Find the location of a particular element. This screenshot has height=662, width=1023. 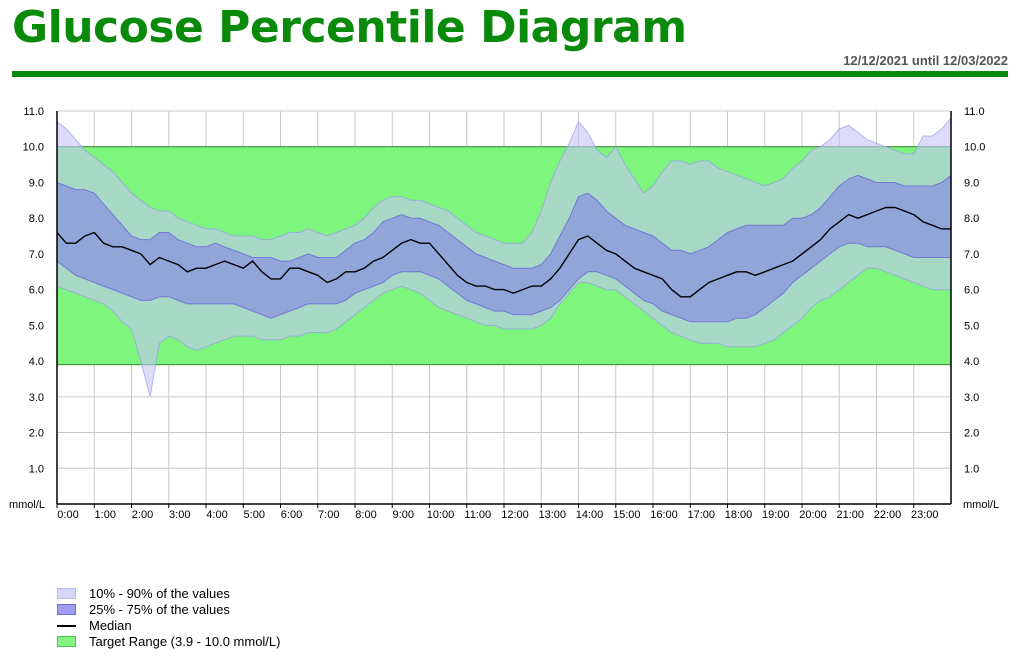

legend-item-median: Median is located at coordinates (168, 625).